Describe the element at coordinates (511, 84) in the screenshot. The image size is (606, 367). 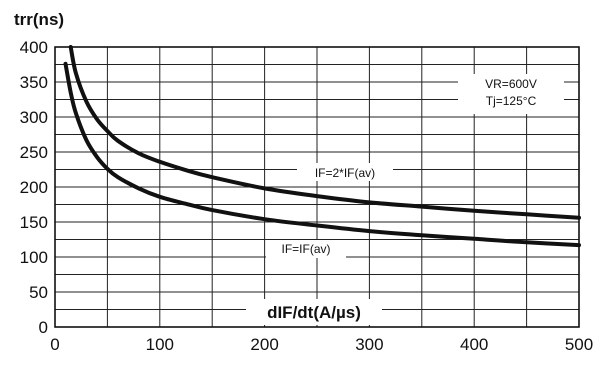
I see `condition-vr: VR=600V` at that location.